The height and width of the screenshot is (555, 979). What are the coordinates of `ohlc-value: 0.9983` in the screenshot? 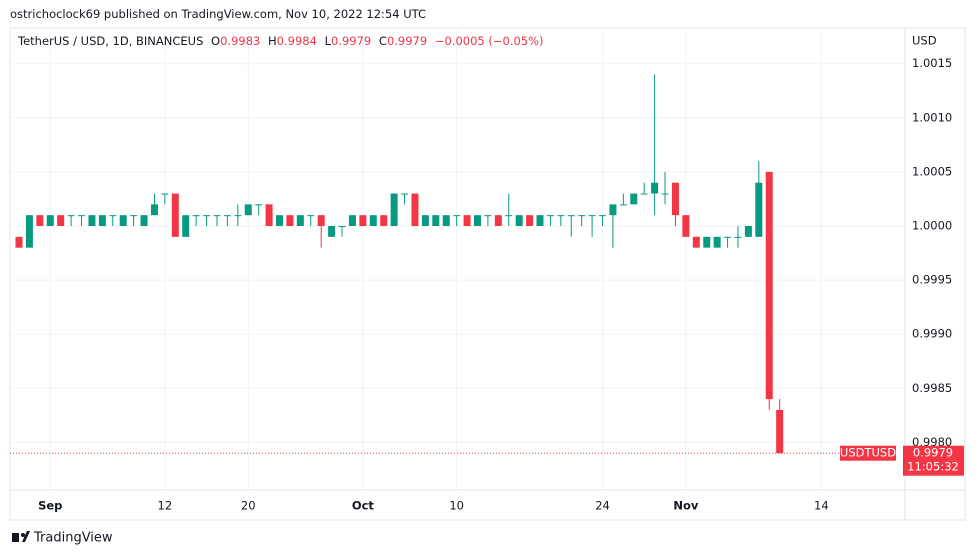 It's located at (240, 41).